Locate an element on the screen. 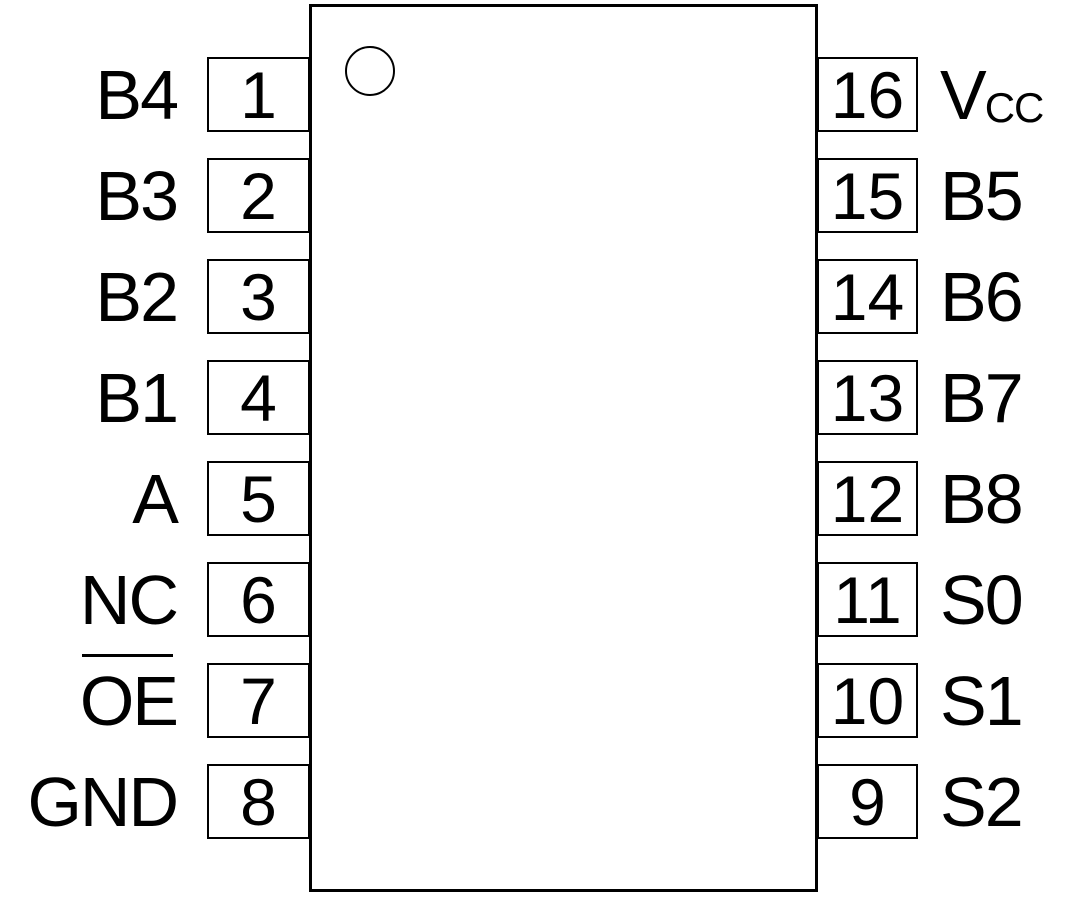  pin-row-6: NC 6 is located at coordinates (155, 599).